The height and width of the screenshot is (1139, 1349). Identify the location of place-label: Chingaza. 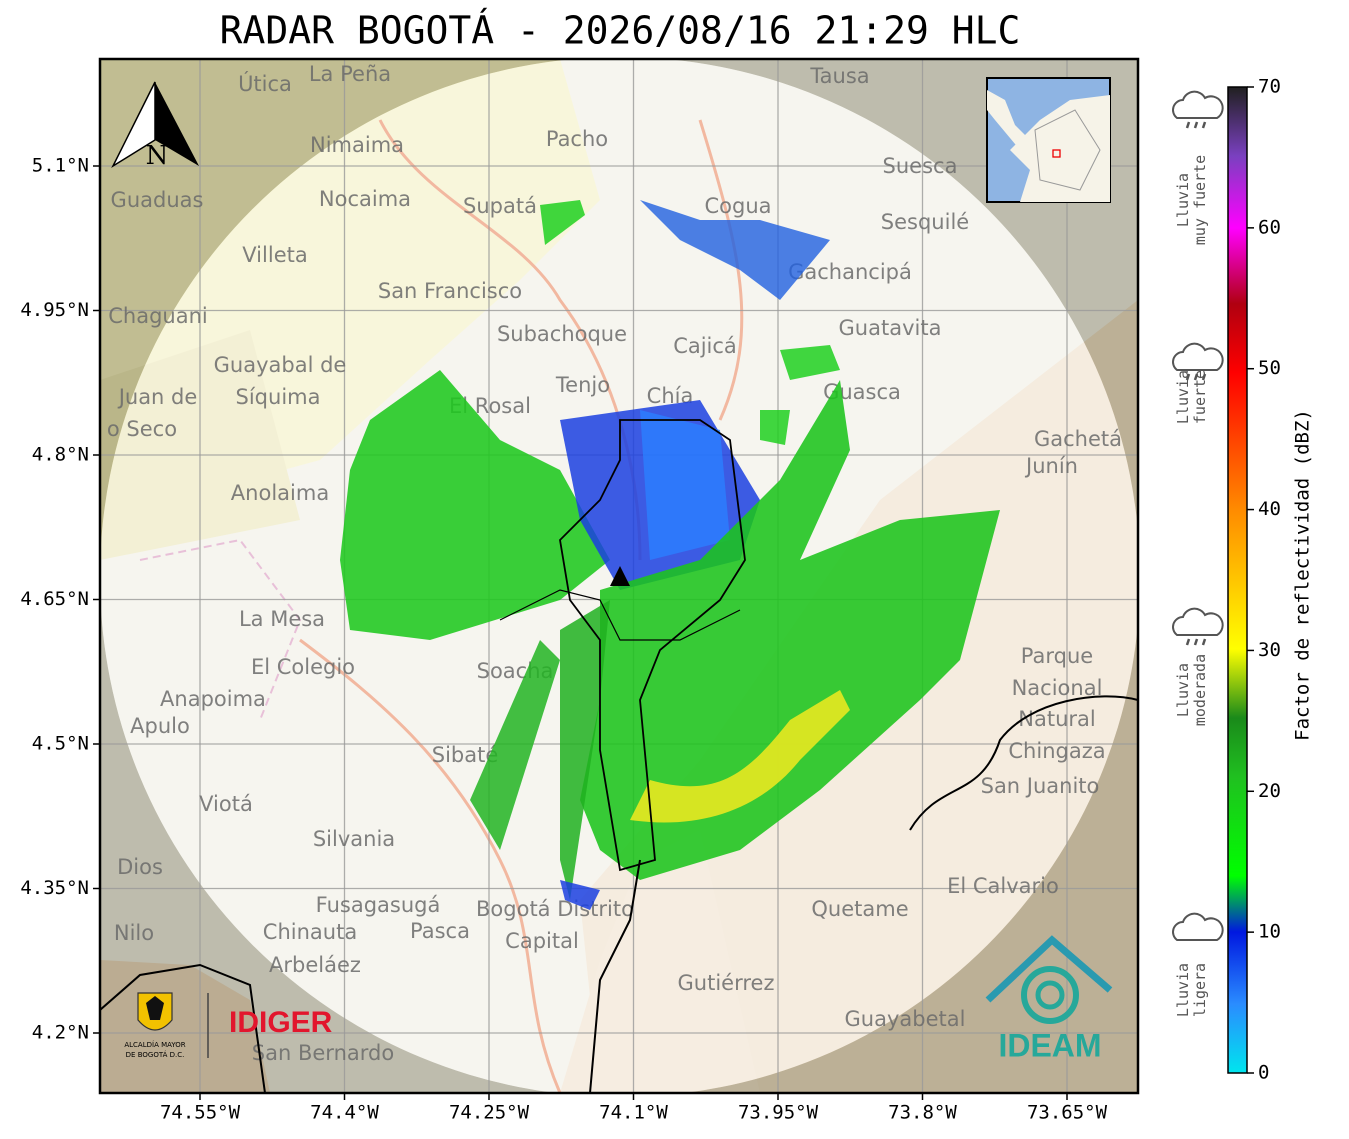
(1056, 751).